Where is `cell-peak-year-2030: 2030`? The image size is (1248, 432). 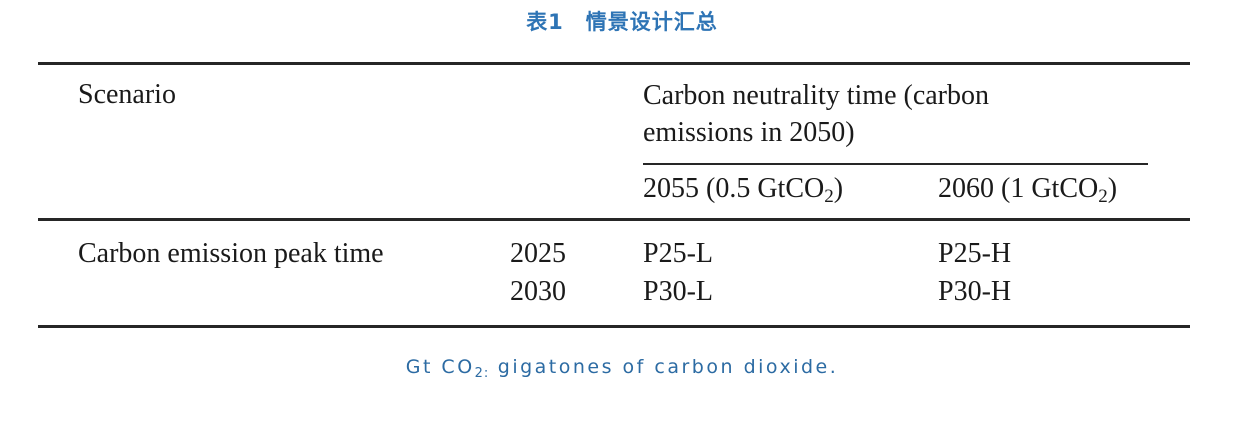
cell-peak-year-2030: 2030 is located at coordinates (538, 291).